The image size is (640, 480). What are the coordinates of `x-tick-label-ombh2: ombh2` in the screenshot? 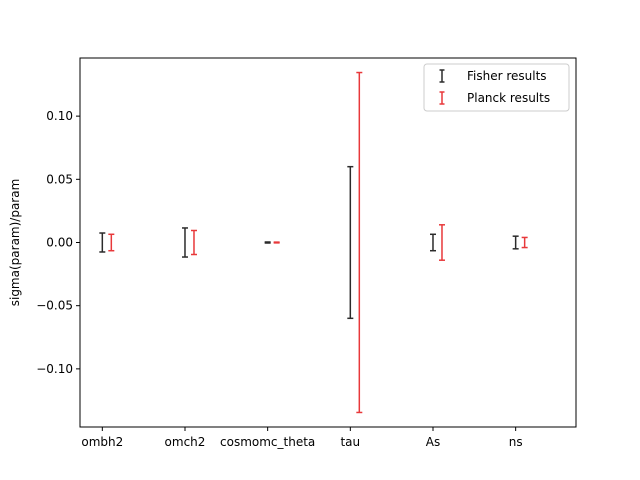 It's located at (102, 442).